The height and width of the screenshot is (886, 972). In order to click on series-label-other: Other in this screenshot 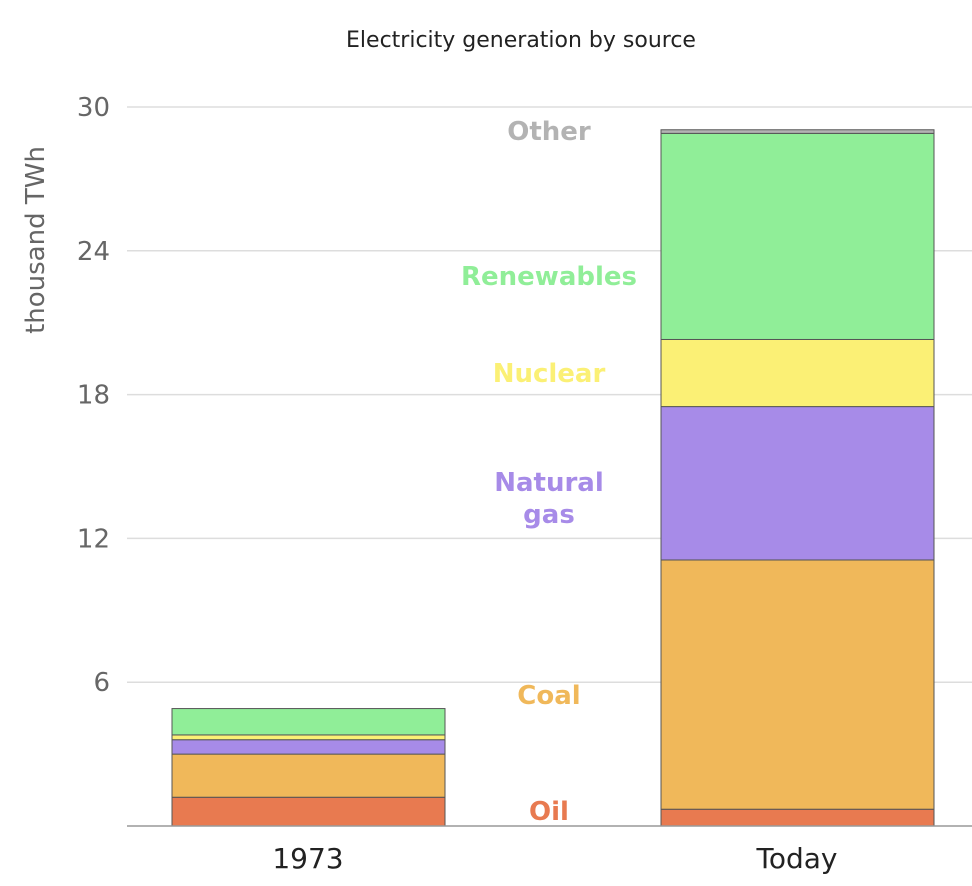, I will do `click(549, 132)`.